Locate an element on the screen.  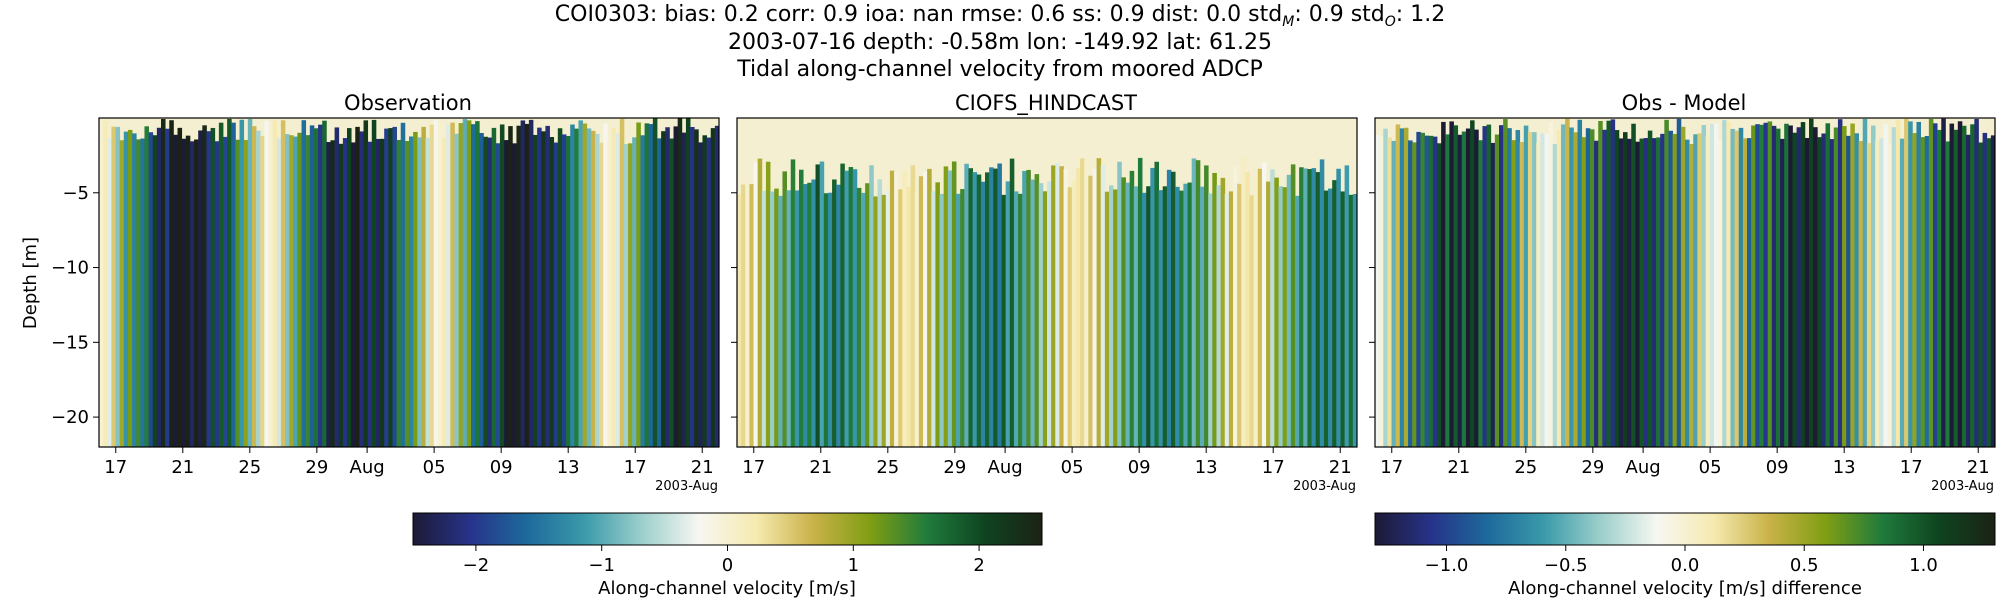
colorbar-tick-label: −1 is located at coordinates (601, 565).